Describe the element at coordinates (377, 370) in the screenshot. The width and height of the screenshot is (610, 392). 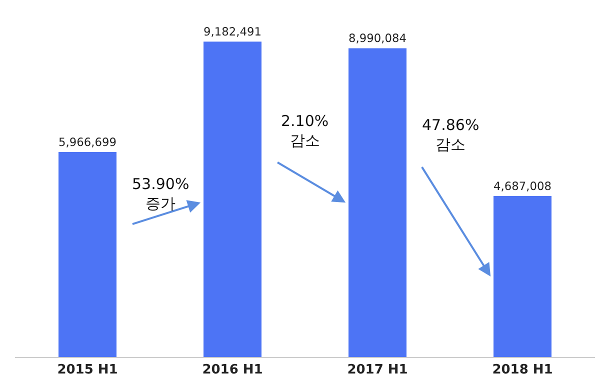
I see `x-tick-label: 2017 H1` at that location.